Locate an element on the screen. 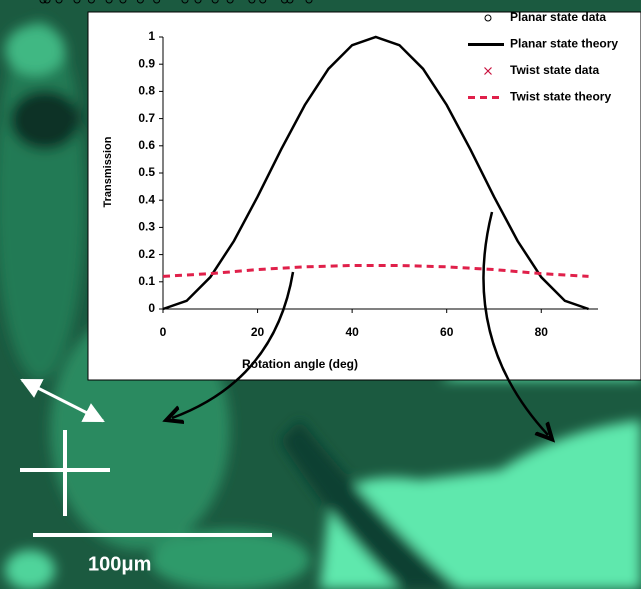  legend-label: Twist state data is located at coordinates (554, 70).